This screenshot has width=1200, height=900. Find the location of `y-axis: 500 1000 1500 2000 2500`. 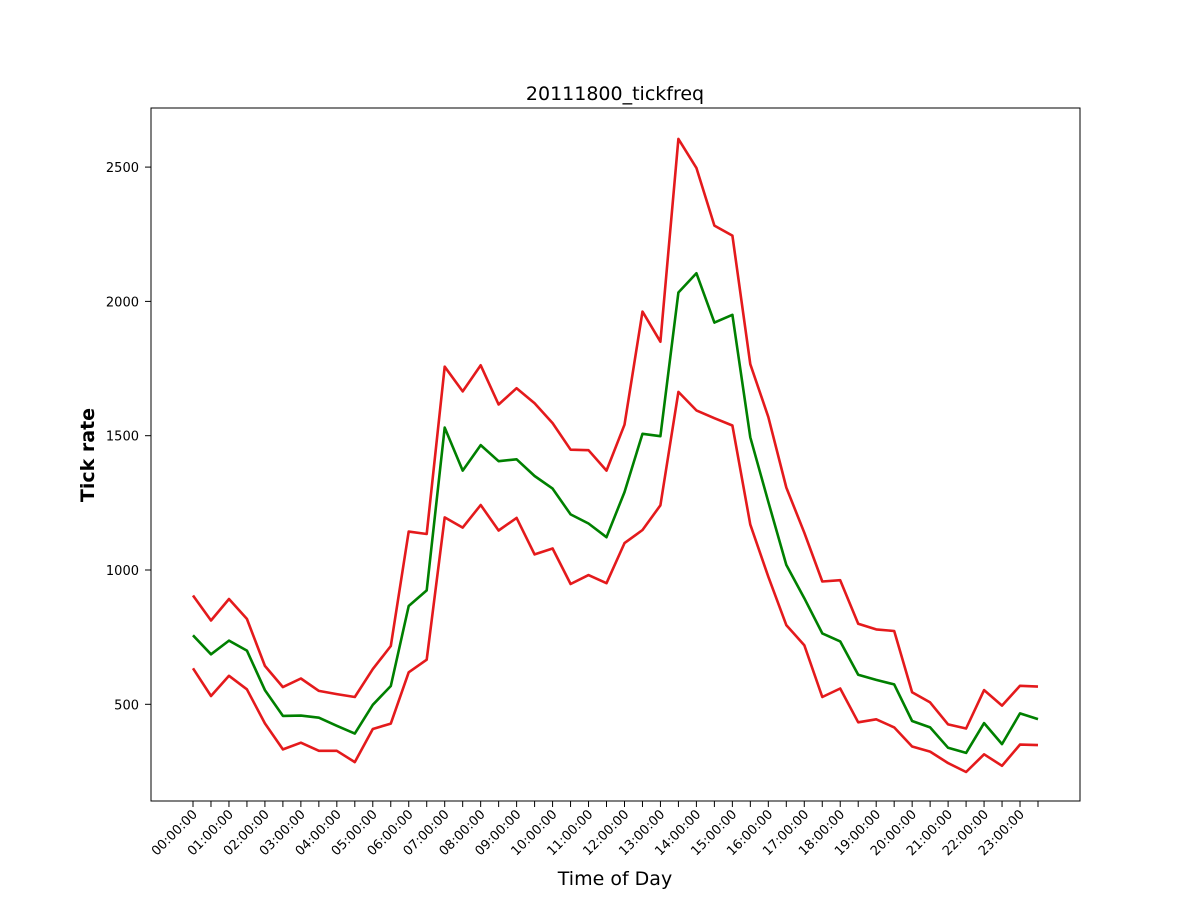

y-axis: 500 1000 1500 2000 2500 is located at coordinates (128, 437).